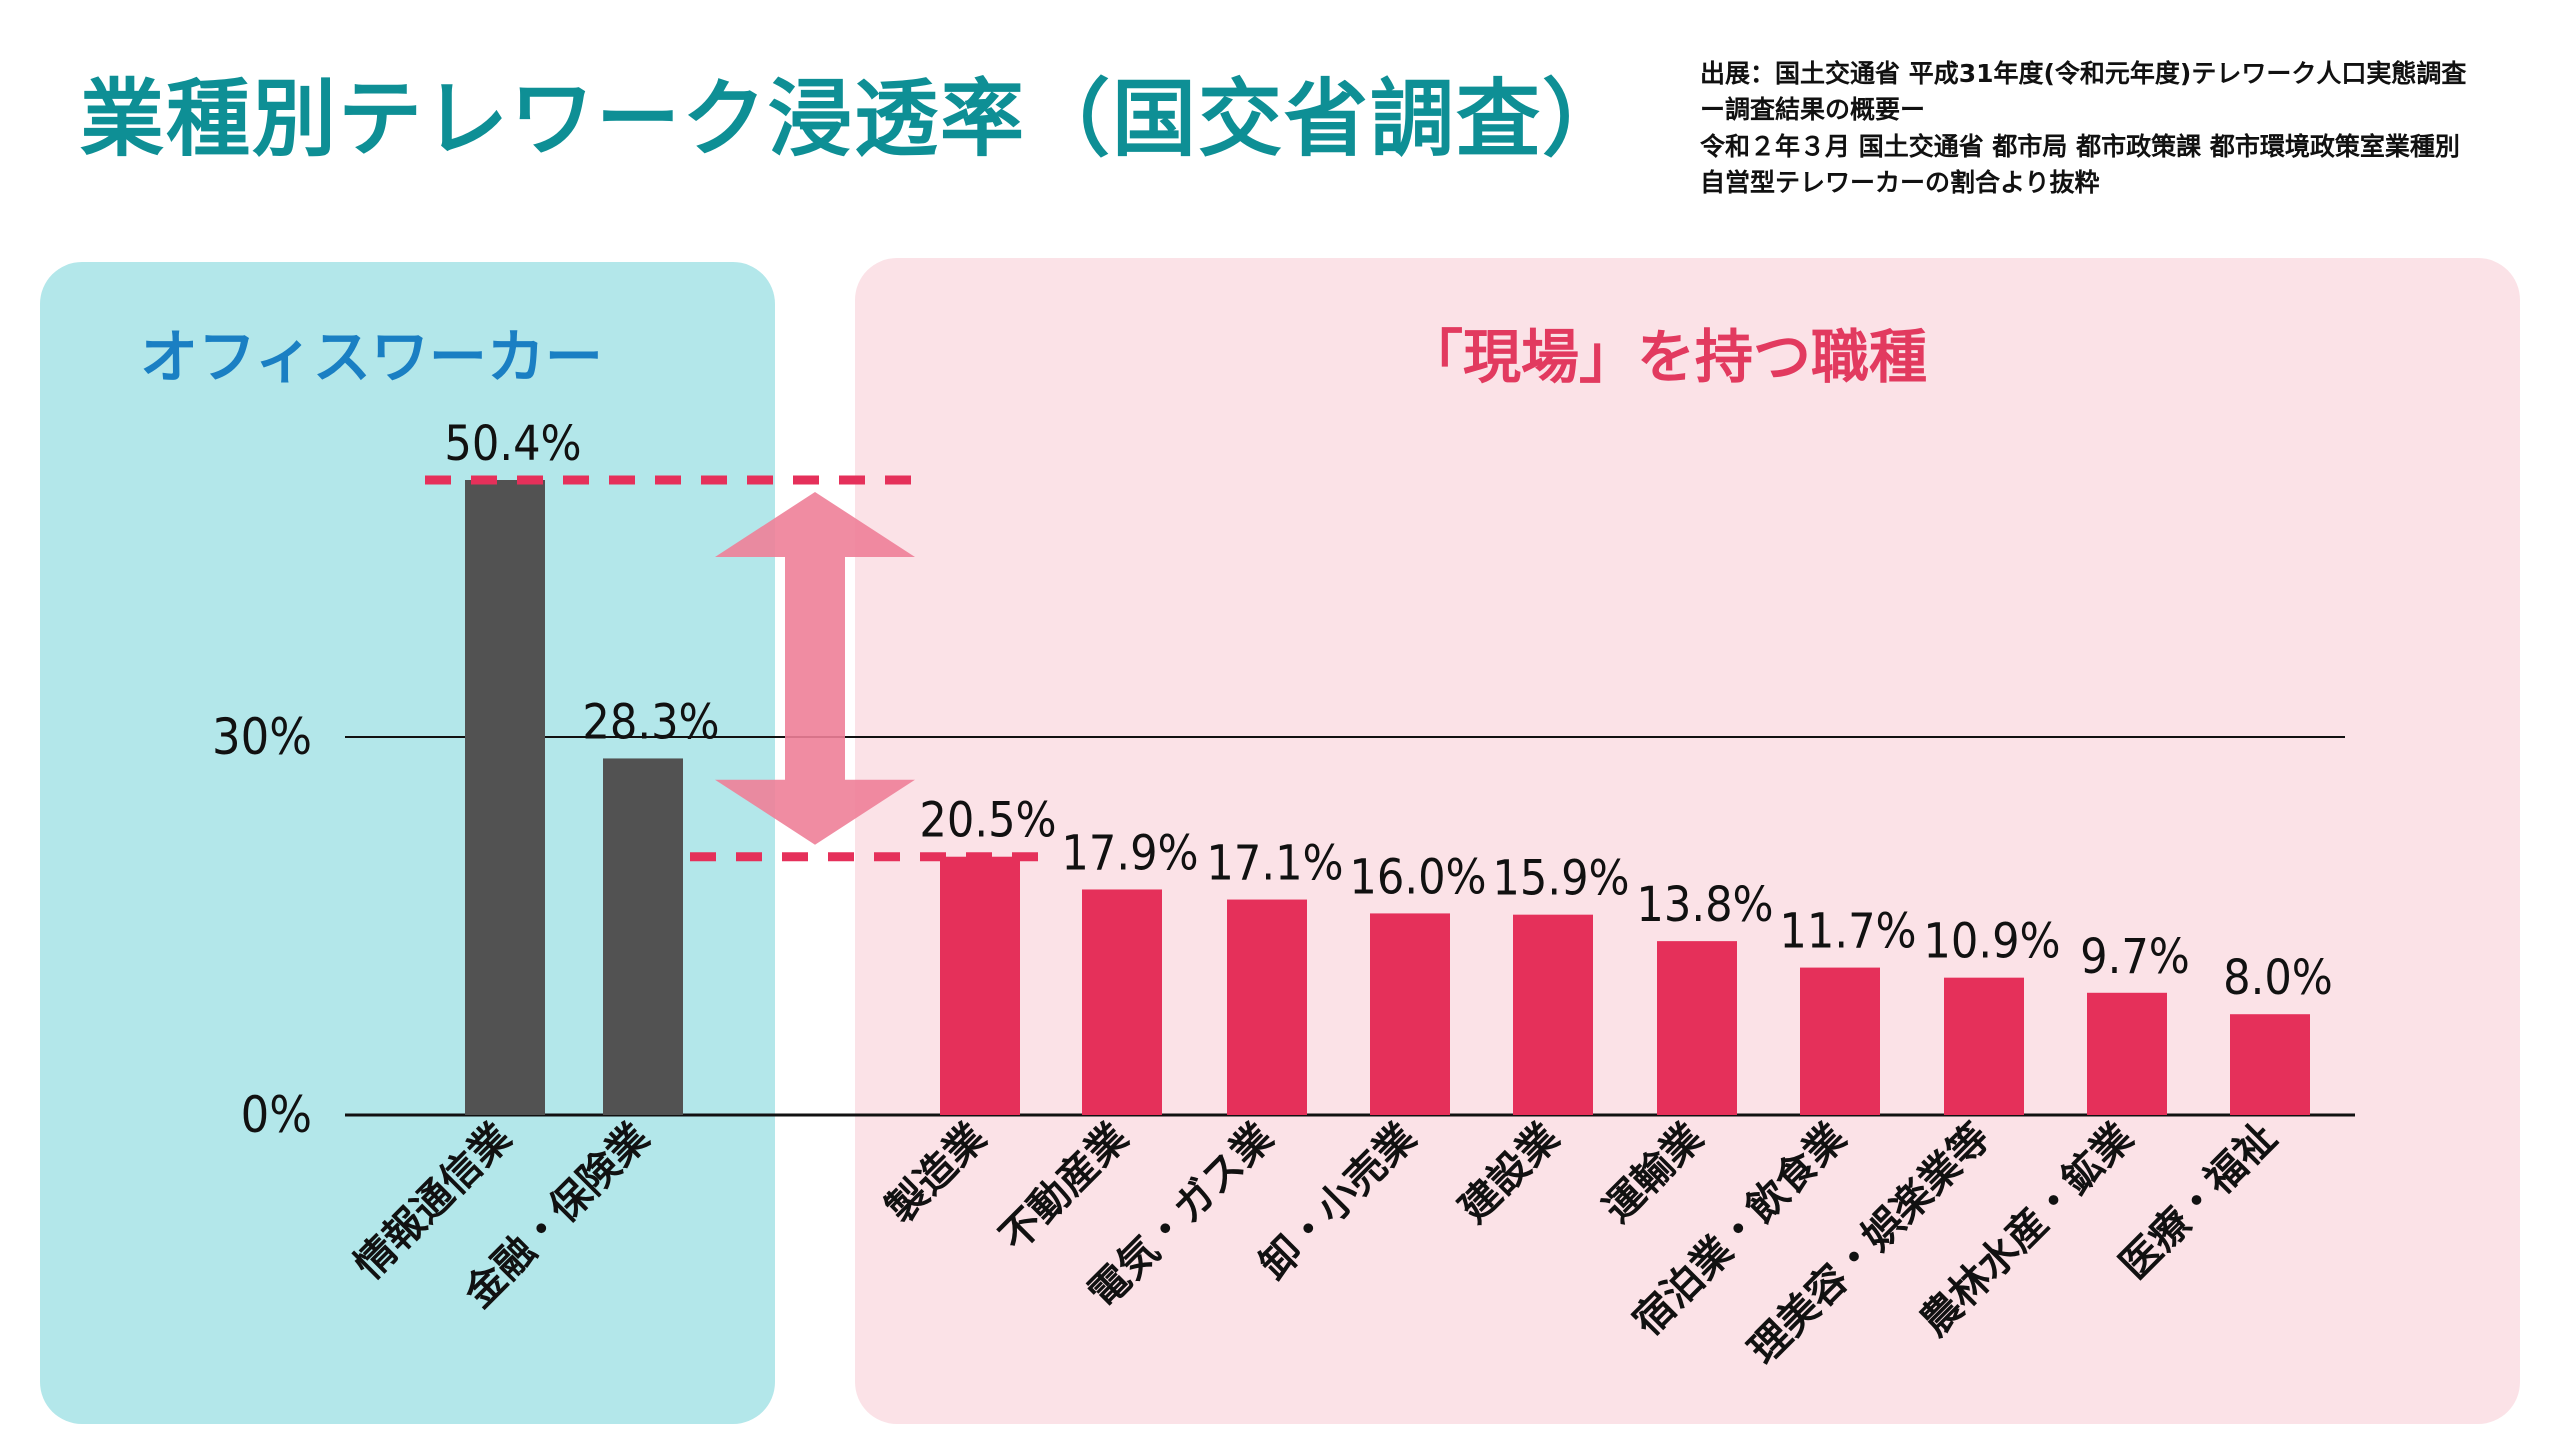 The image size is (2560, 1440). Describe the element at coordinates (1847, 932) in the screenshot. I see `value-label: 11.7%` at that location.